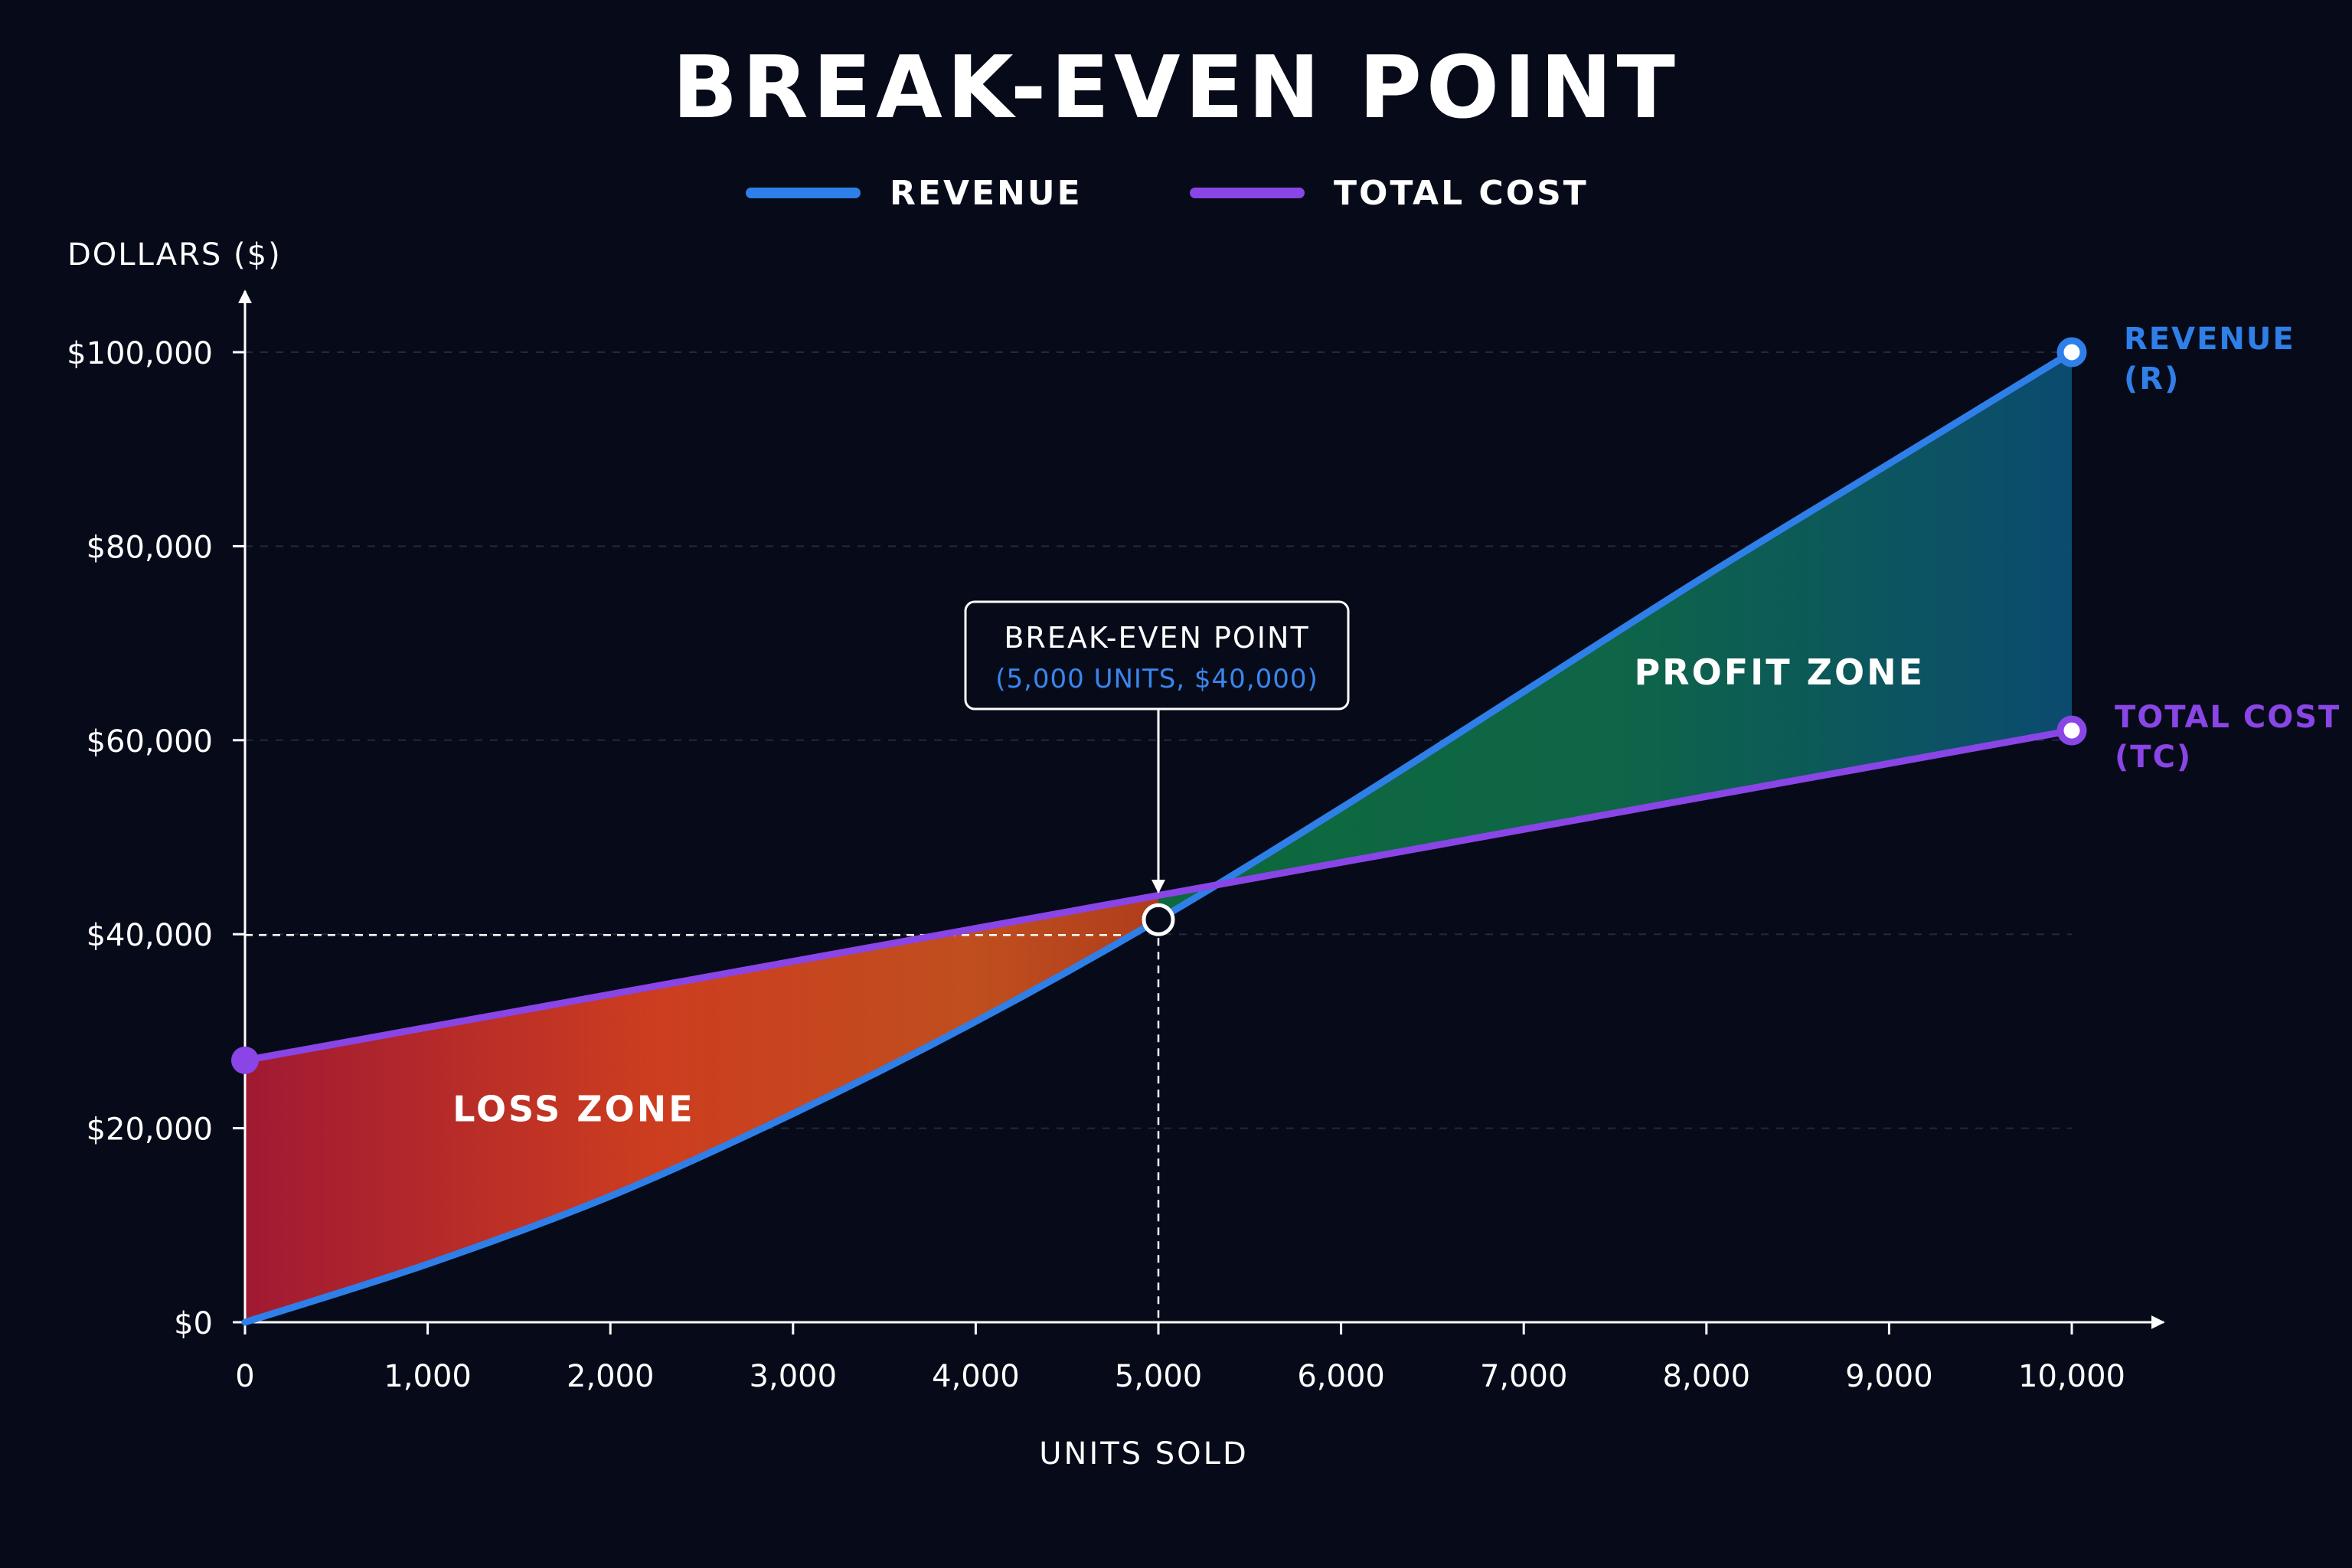 The width and height of the screenshot is (2352, 1568). I want to click on break-even-callout-value: (5,000 UNITS, $40,000), so click(1156, 679).